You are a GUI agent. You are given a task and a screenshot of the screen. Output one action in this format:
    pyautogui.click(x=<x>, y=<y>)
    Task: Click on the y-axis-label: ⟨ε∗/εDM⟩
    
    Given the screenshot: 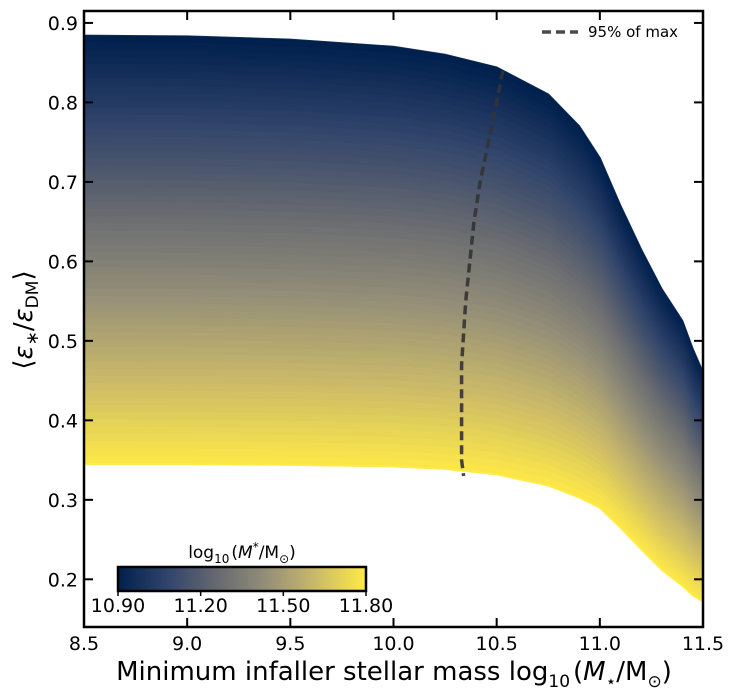 What is the action you would take?
    pyautogui.click(x=26, y=319)
    